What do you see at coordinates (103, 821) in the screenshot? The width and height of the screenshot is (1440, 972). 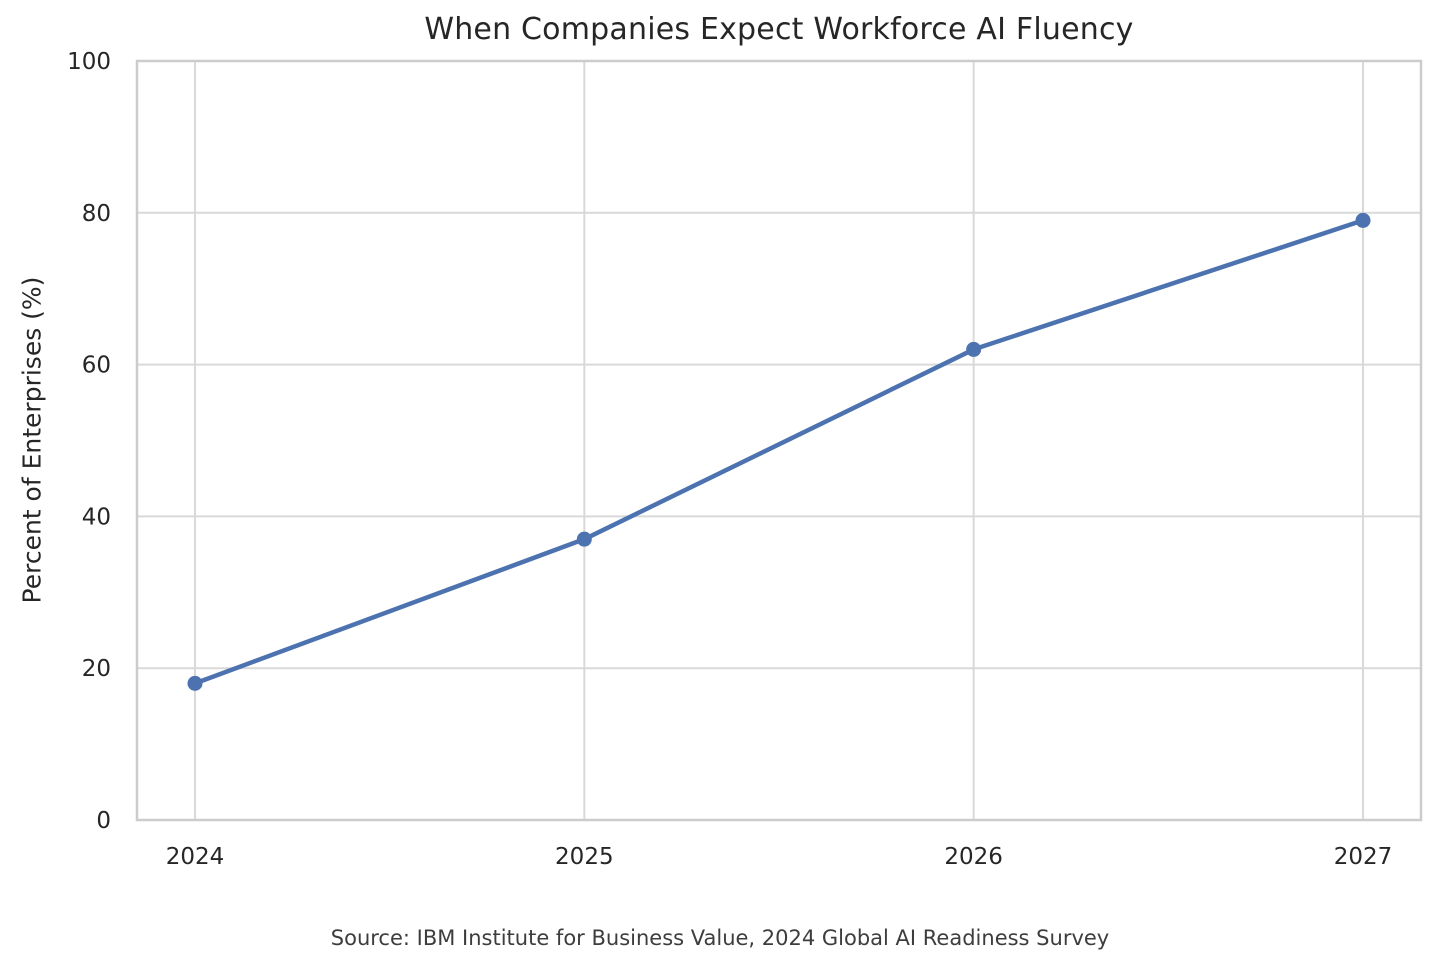 I see `y-tick-label: 0` at bounding box center [103, 821].